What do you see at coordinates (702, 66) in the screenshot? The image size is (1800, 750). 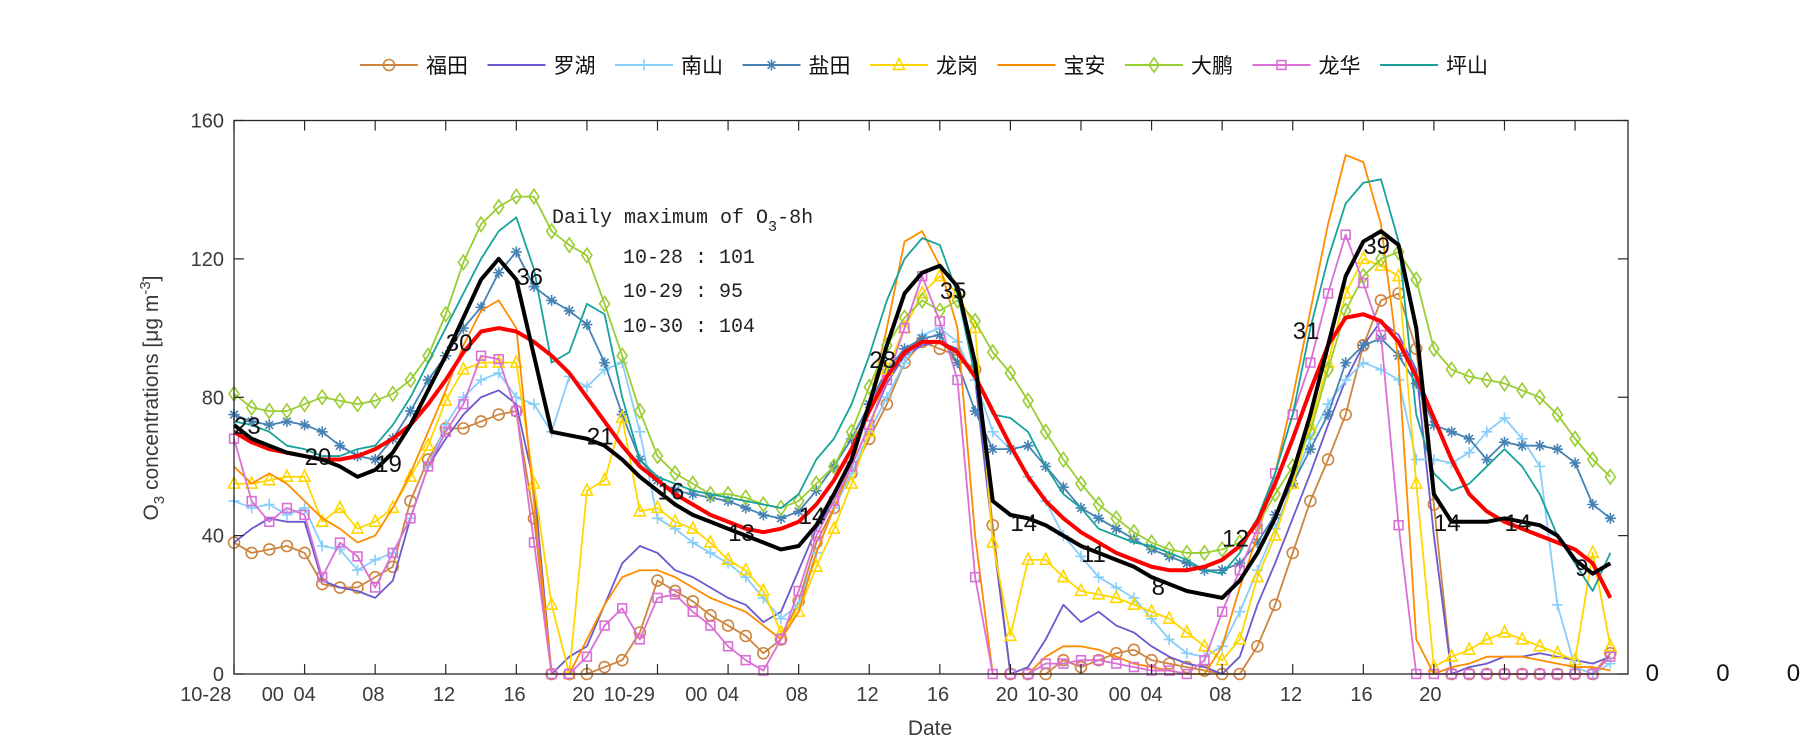 I see `legend-label: 南山` at bounding box center [702, 66].